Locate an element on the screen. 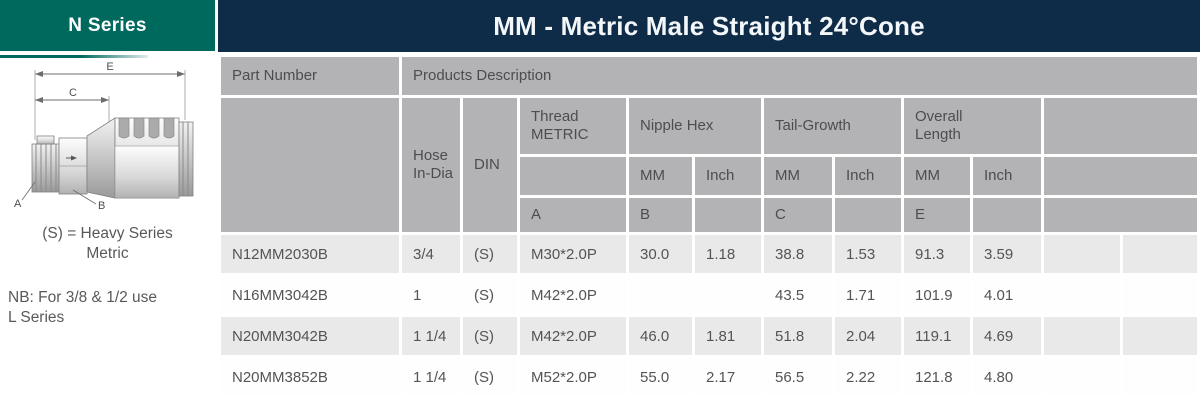  col-header-din: DIN is located at coordinates (490, 165).